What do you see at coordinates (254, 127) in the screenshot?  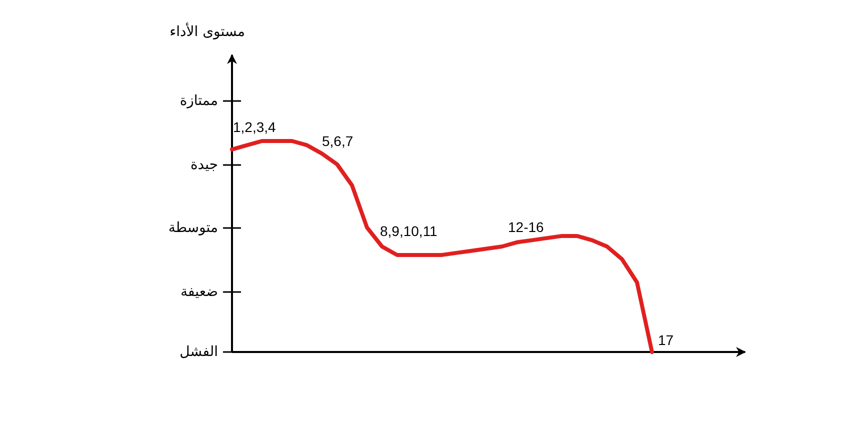 I see `text: 1,2,3,4` at bounding box center [254, 127].